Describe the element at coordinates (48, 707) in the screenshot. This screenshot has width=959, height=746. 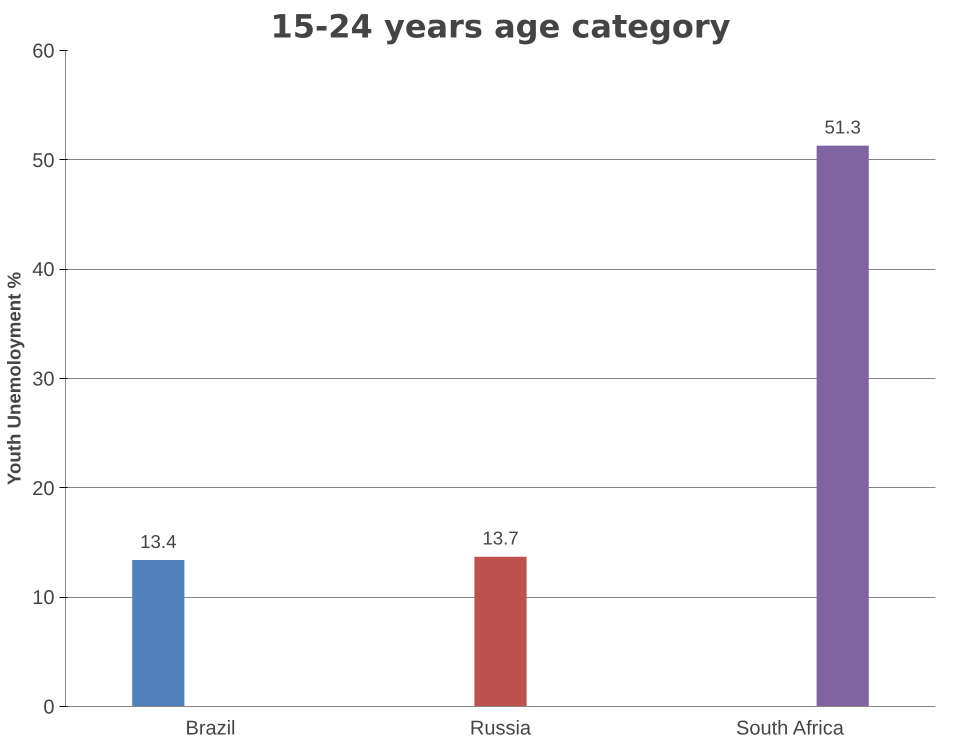
I see `y-tick-label: 0` at that location.